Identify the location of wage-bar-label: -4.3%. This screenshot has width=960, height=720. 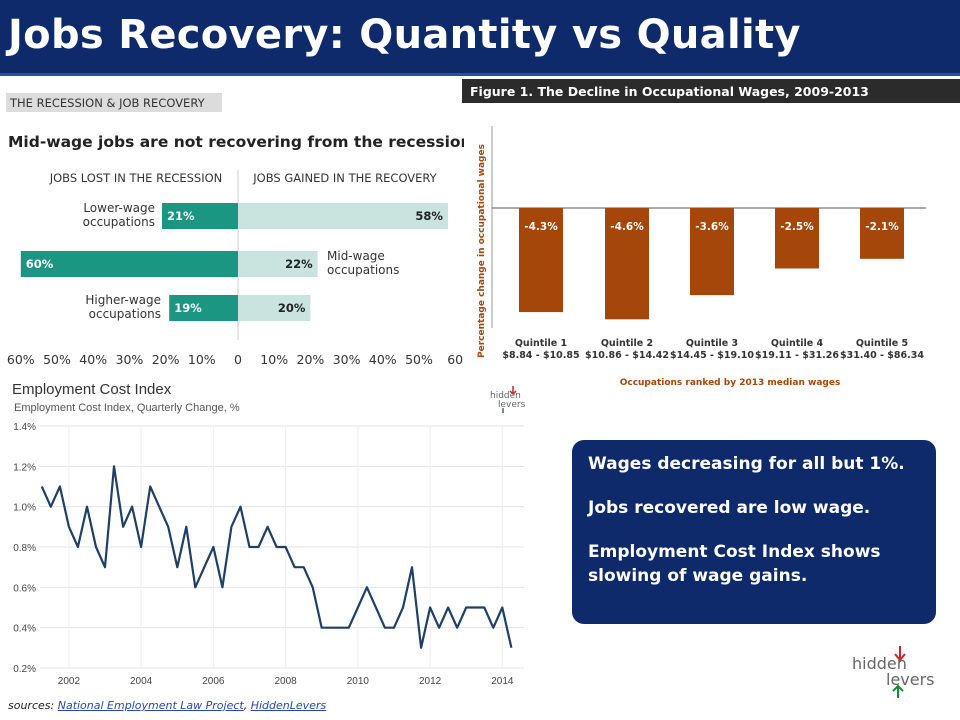
(541, 227).